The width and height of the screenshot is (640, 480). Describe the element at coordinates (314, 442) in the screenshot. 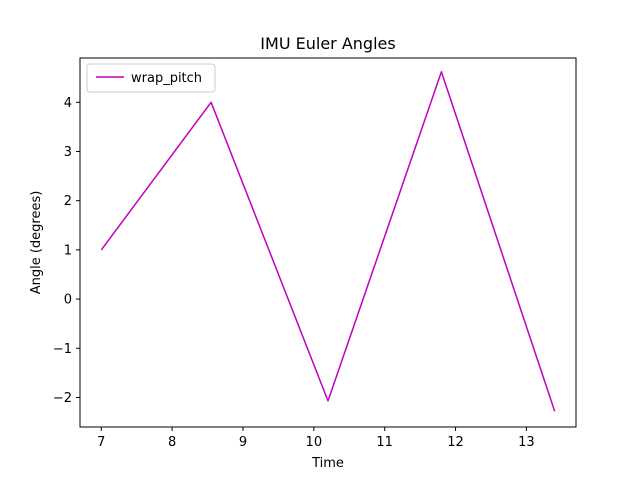

I see `x-tick-label: 10` at that location.